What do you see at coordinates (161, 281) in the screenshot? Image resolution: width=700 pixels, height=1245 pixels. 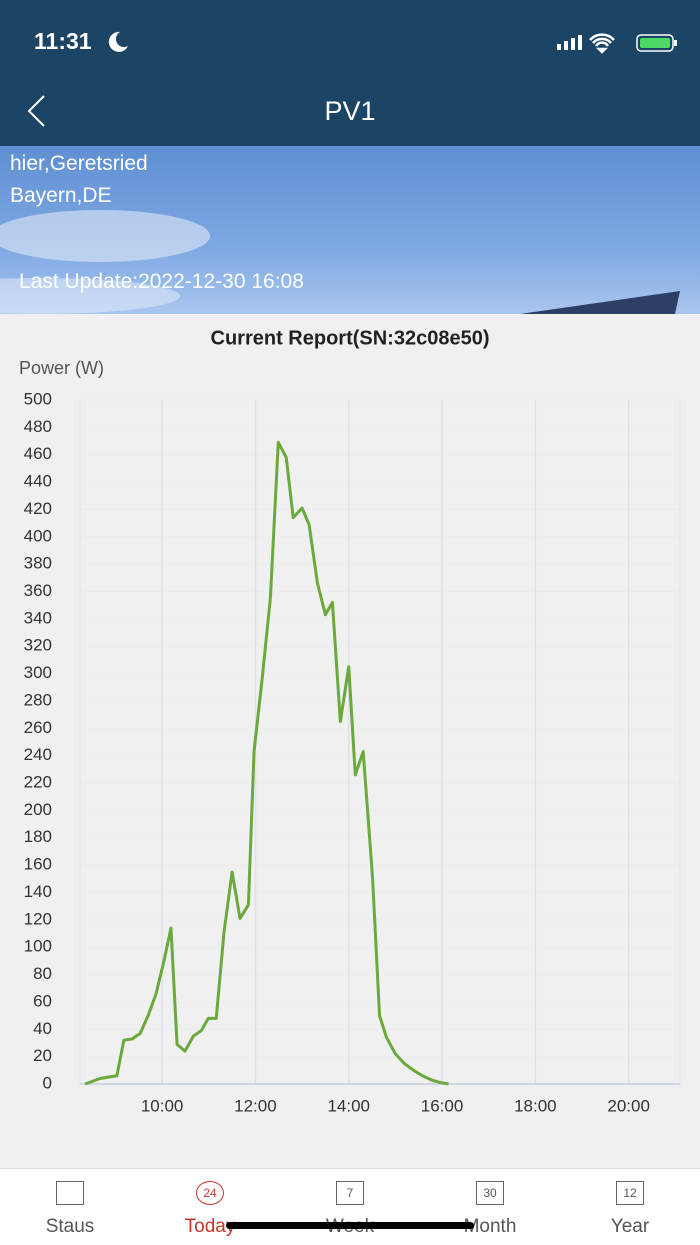 I see `last-update: Last Update:2022-12-30 16:08` at bounding box center [161, 281].